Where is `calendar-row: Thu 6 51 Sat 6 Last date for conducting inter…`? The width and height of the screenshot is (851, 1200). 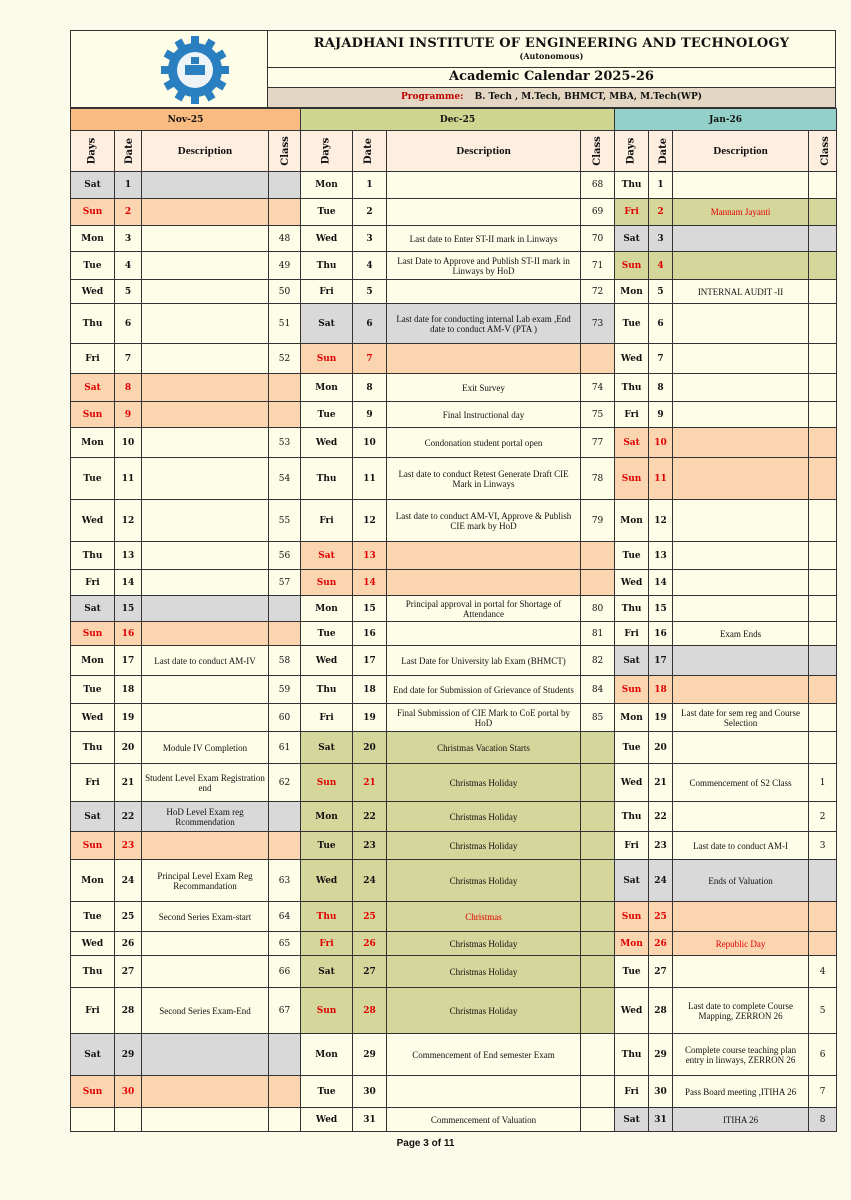 calendar-row: Thu 6 51 Sat 6 Last date for conducting inter… is located at coordinates (454, 323).